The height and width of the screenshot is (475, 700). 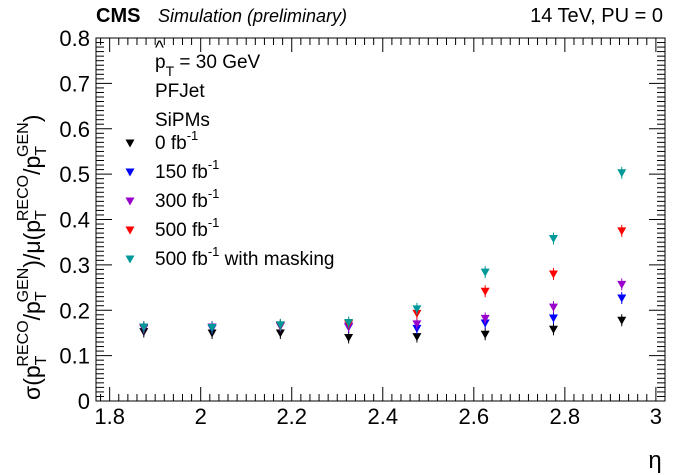 What do you see at coordinates (252, 16) in the screenshot?
I see `simulation-label: Simulation (preliminary)` at bounding box center [252, 16].